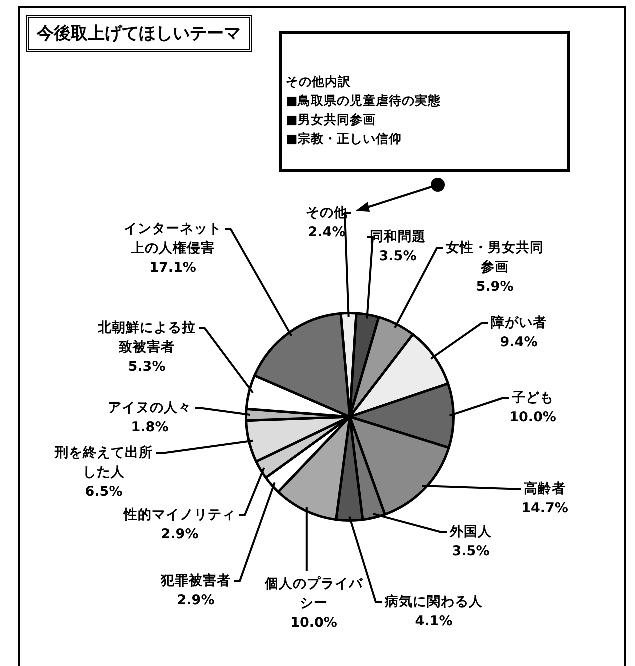  What do you see at coordinates (103, 462) in the screenshot?
I see `slice-label: 刑を終えて出所した人` at bounding box center [103, 462].